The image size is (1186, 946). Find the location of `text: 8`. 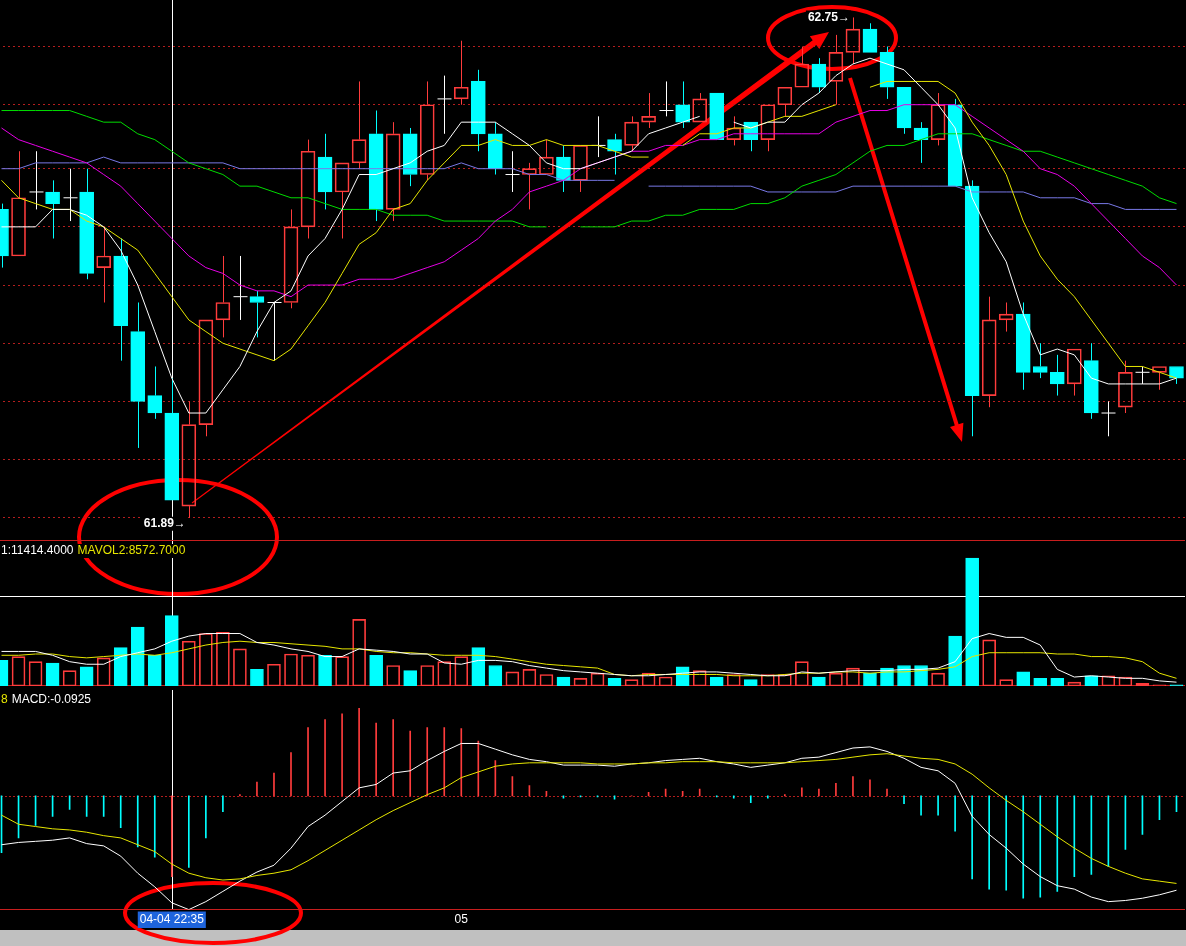

text: 8 is located at coordinates (4, 699).